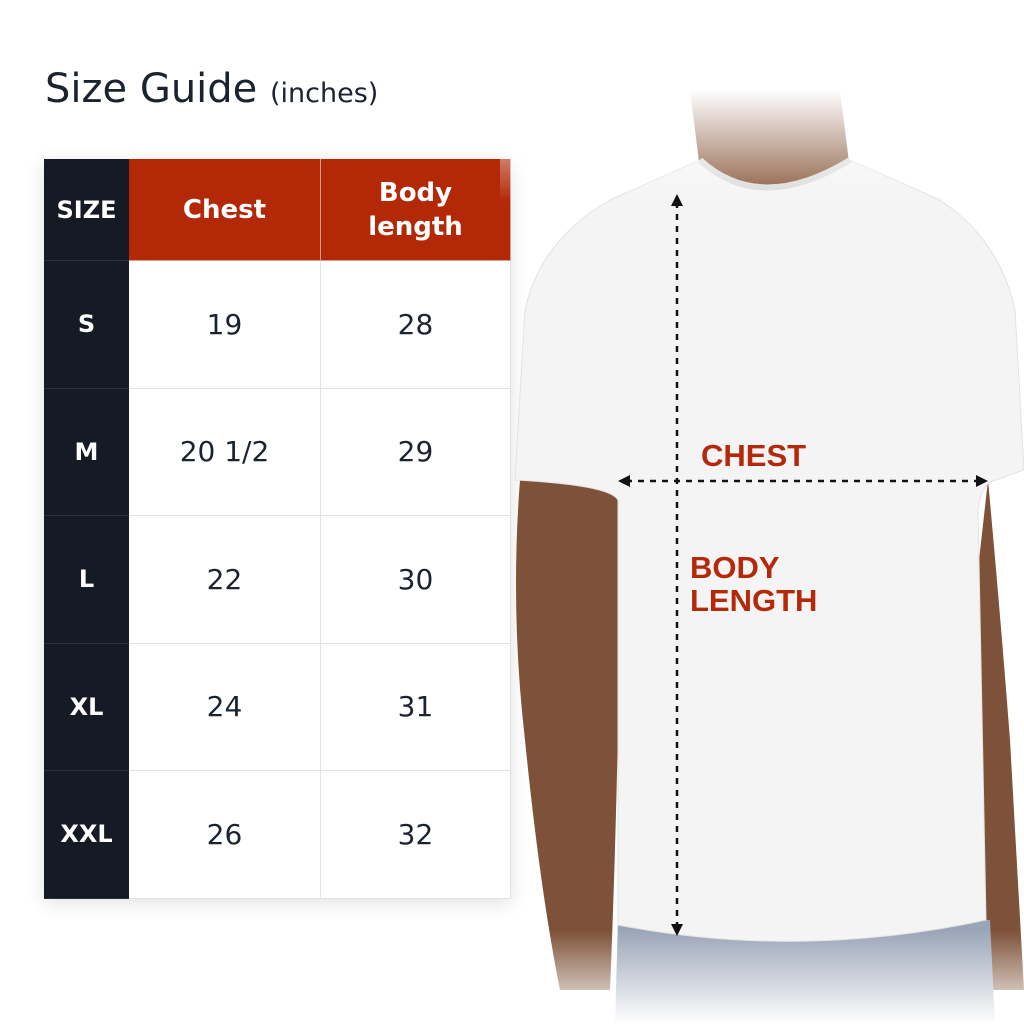 The width and height of the screenshot is (1024, 1028). I want to click on table-row: S 19 28, so click(277, 325).